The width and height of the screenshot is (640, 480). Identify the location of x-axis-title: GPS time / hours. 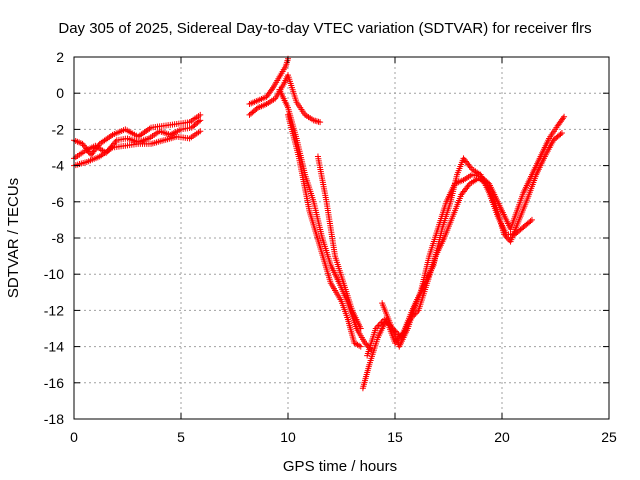
(340, 466).